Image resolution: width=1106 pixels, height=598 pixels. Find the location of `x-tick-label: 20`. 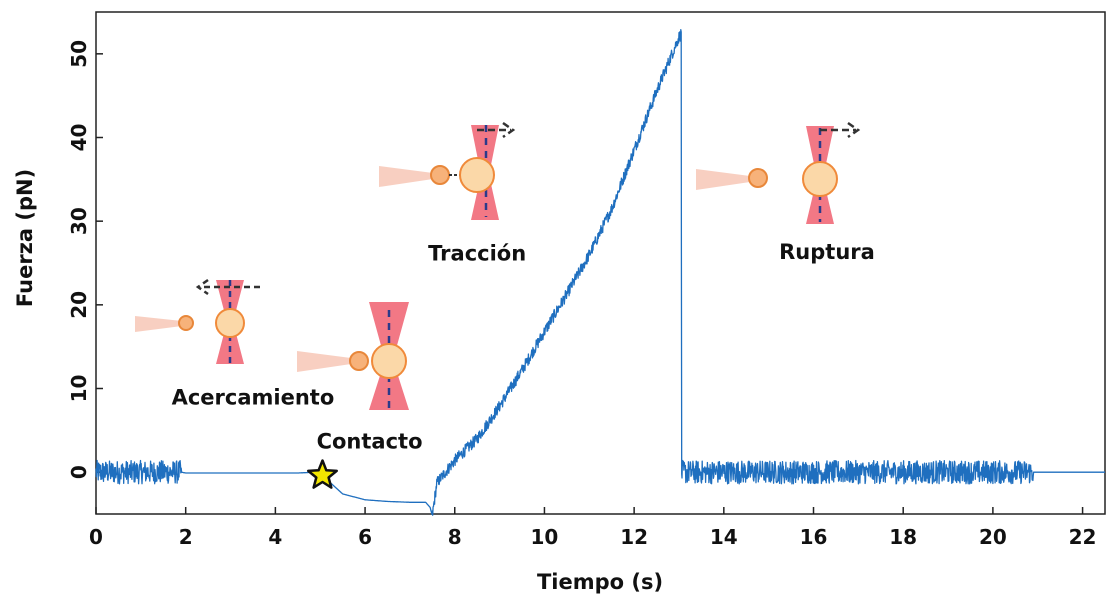

x-tick-label: 20 is located at coordinates (993, 537).